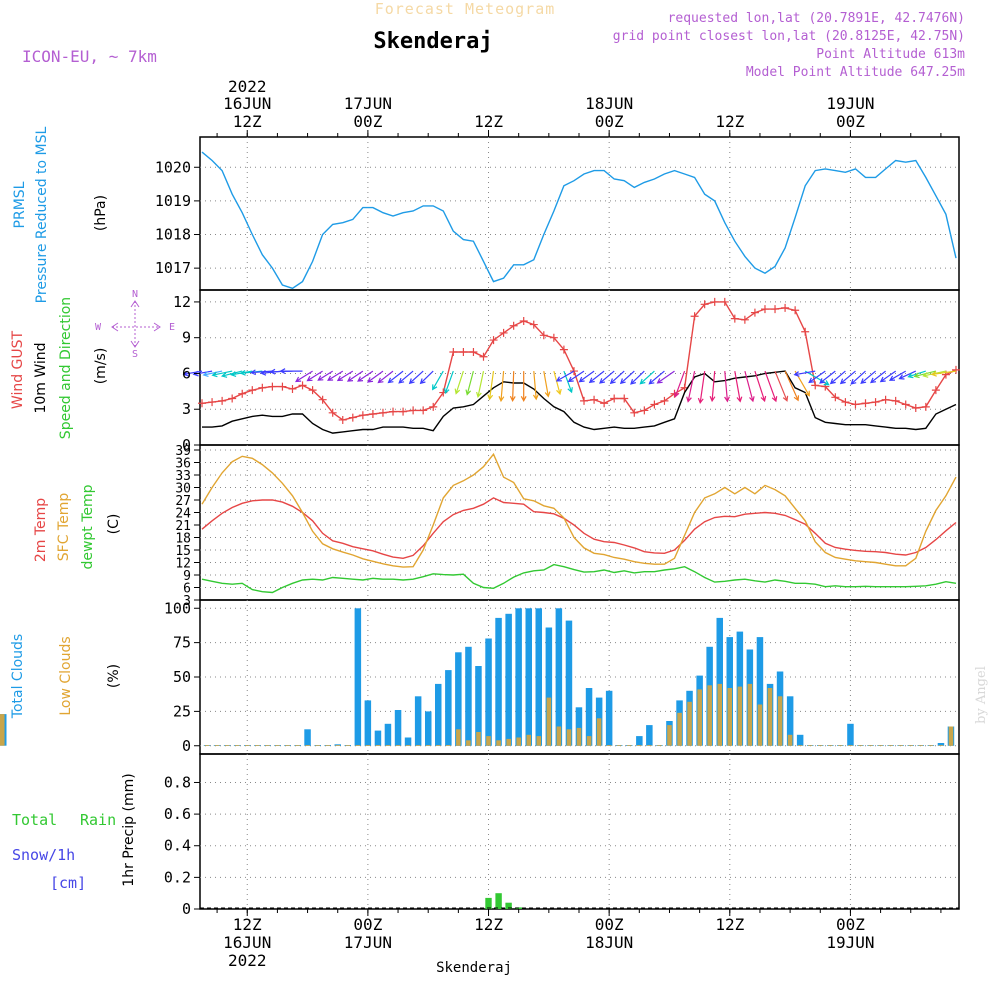 The image size is (1000, 1000). I want to click on y-tick-label: 100, so click(177, 608).